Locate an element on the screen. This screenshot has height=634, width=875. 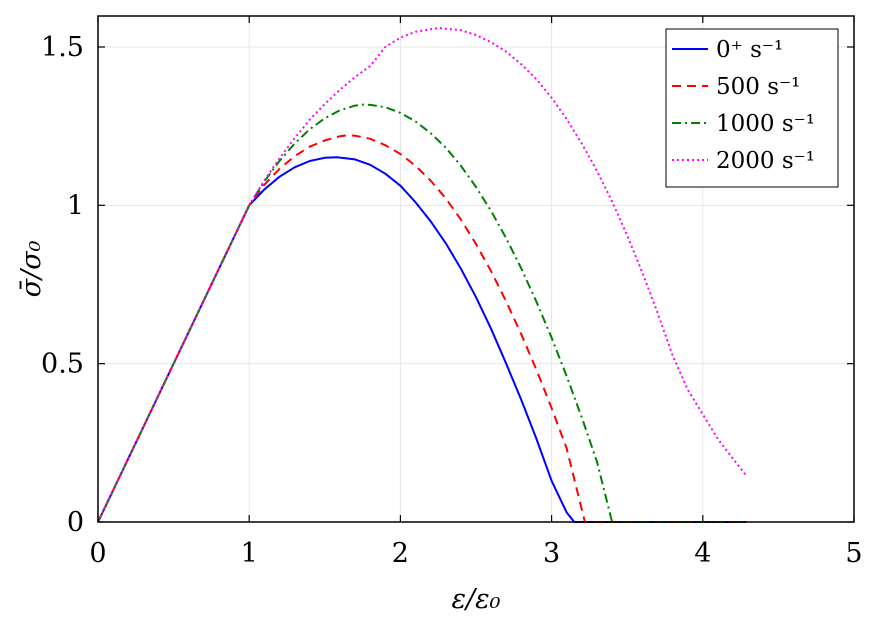
y-tick-label: 0 is located at coordinates (75, 522).